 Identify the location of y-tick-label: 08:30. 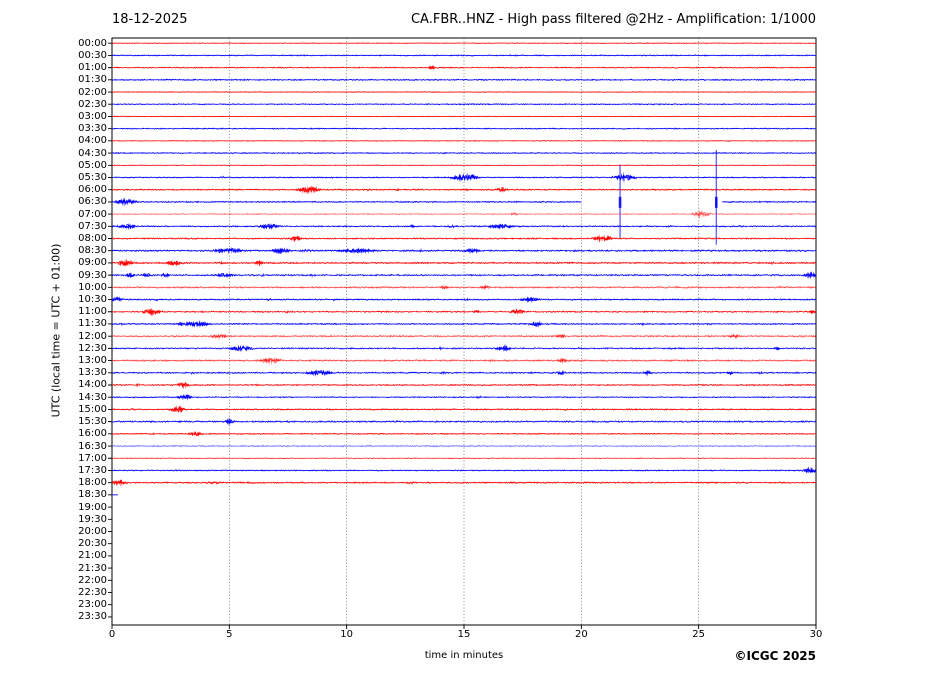
(92, 251).